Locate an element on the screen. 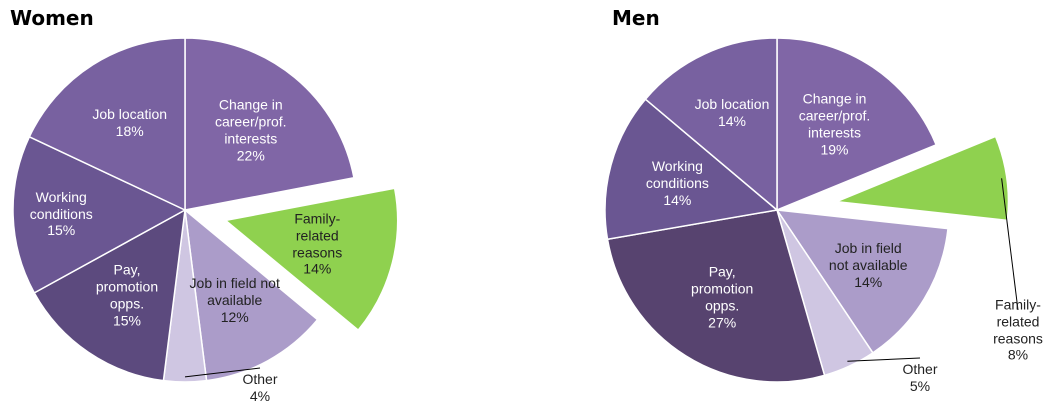 The width and height of the screenshot is (1047, 411). slice-label: Other 5% is located at coordinates (920, 378).